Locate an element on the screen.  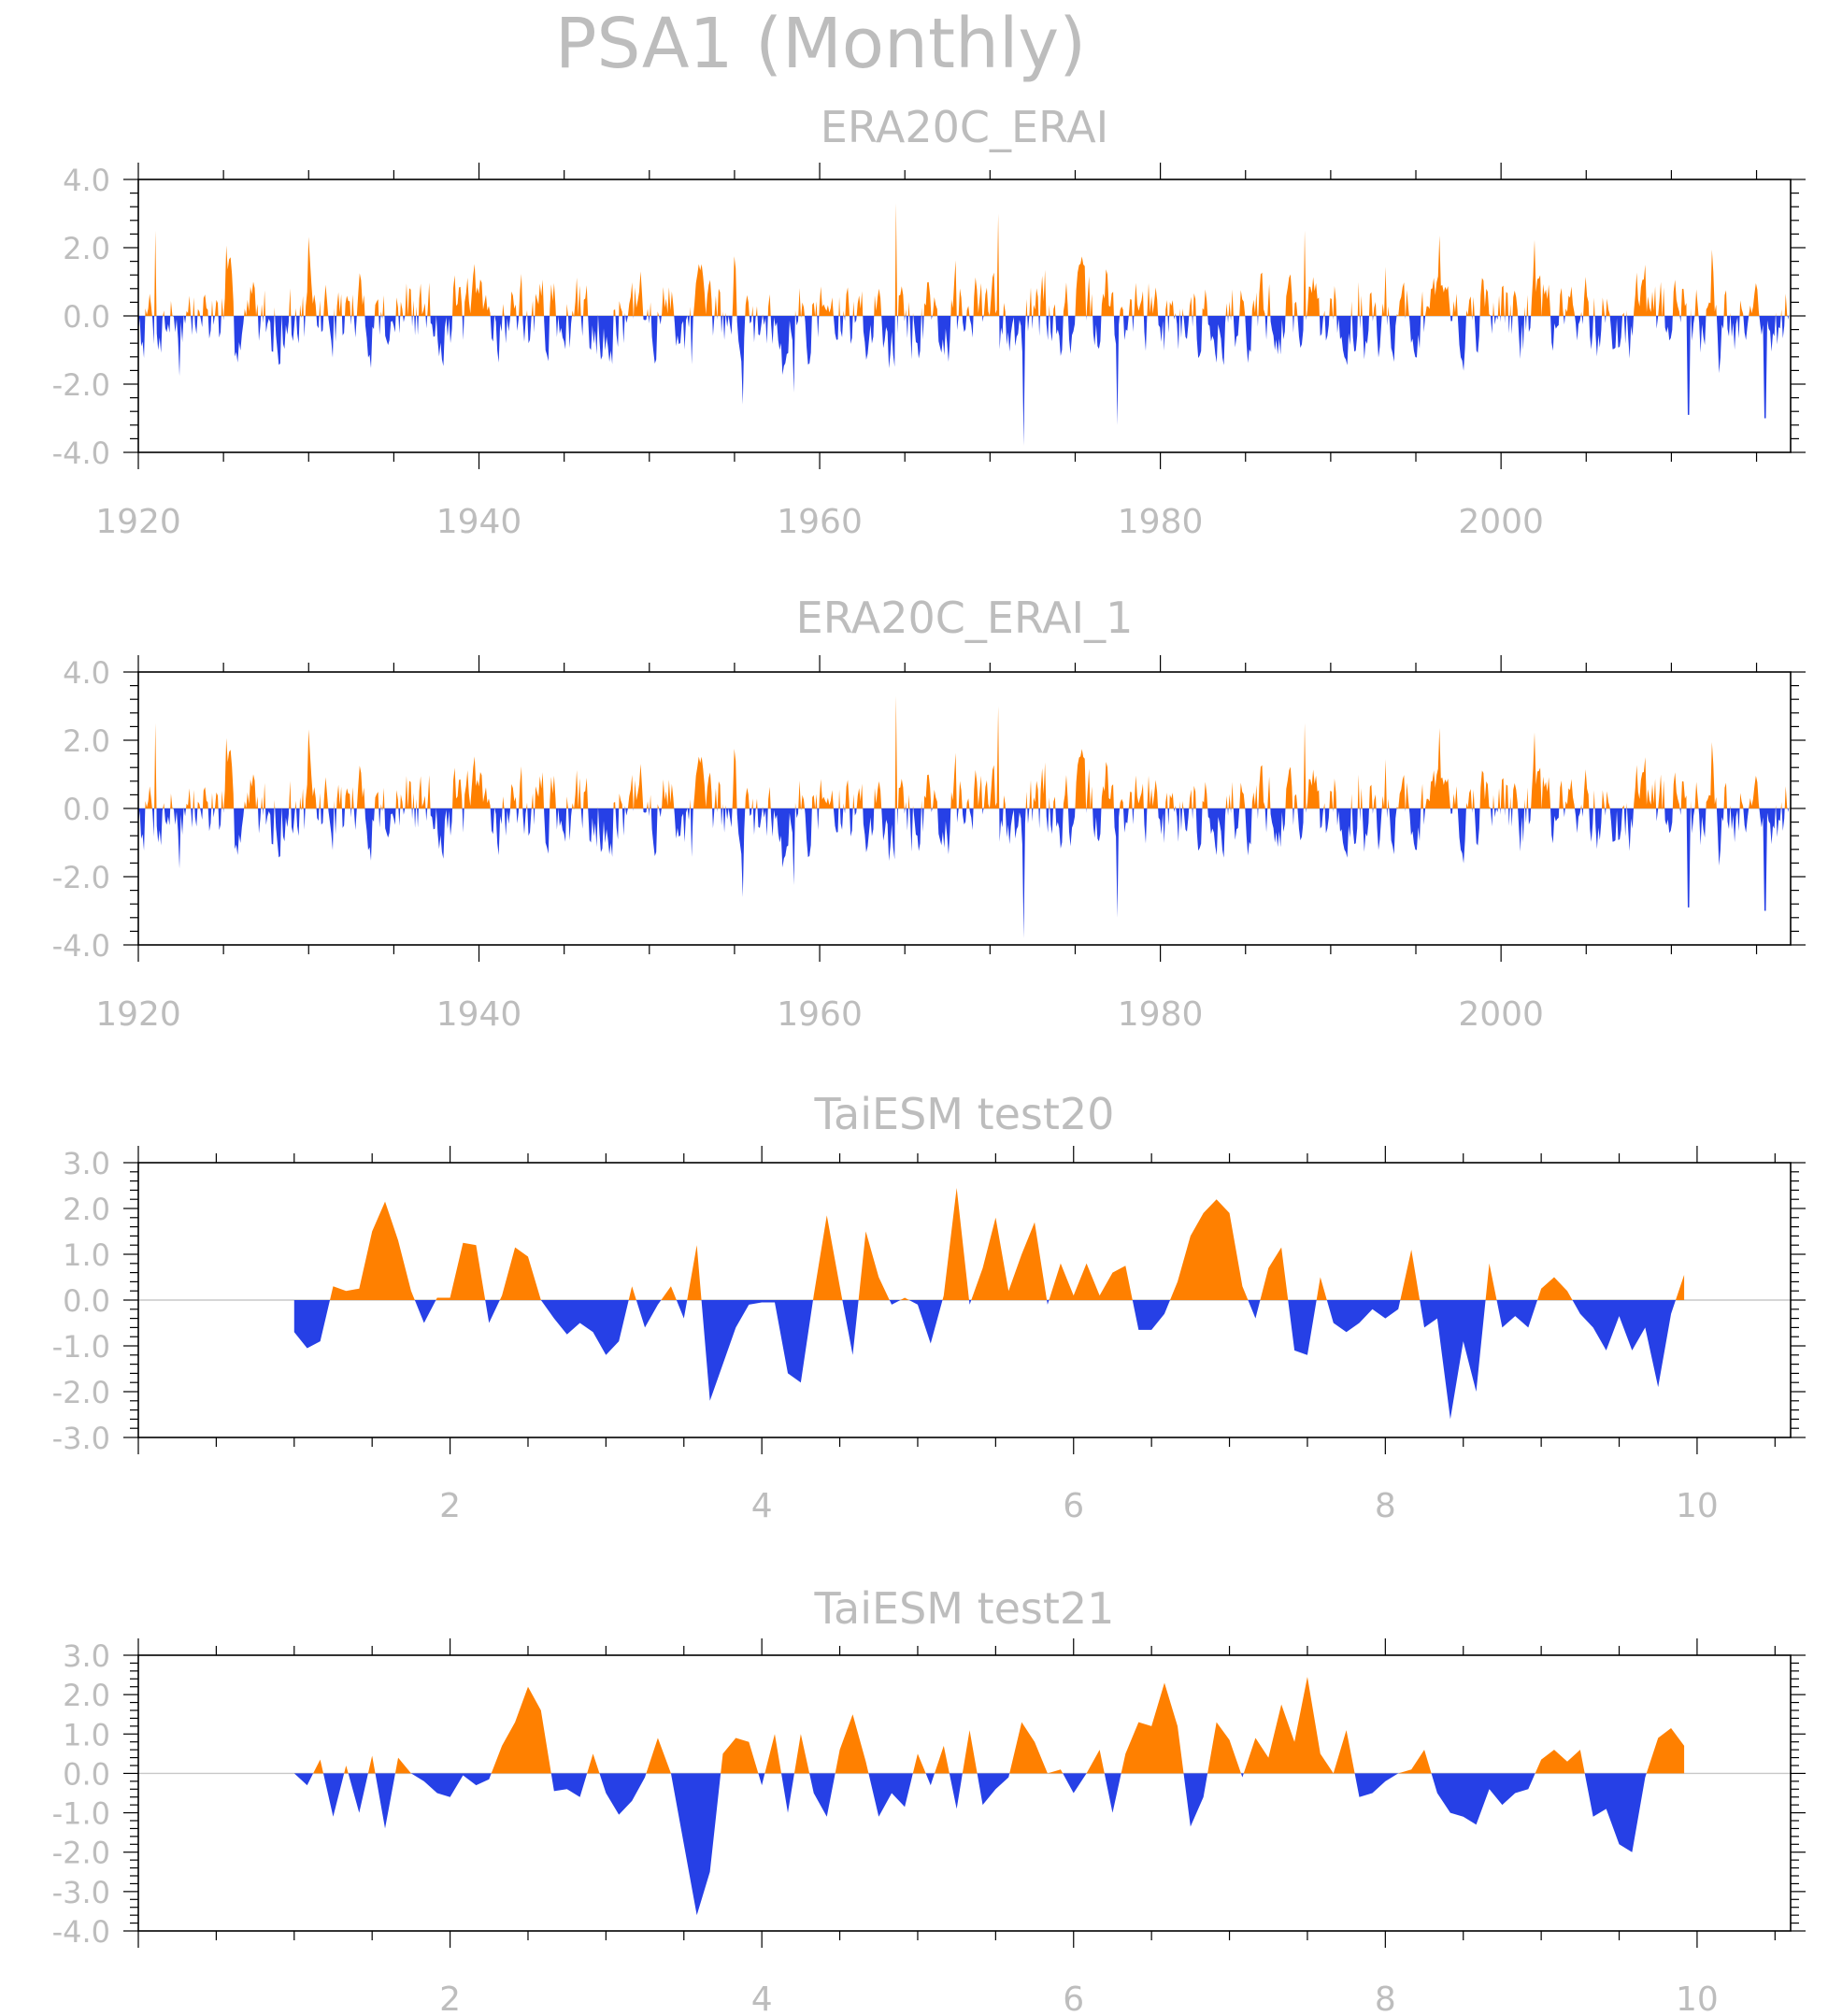
panel-title: TaiESM test20 is located at coordinates (965, 1114).